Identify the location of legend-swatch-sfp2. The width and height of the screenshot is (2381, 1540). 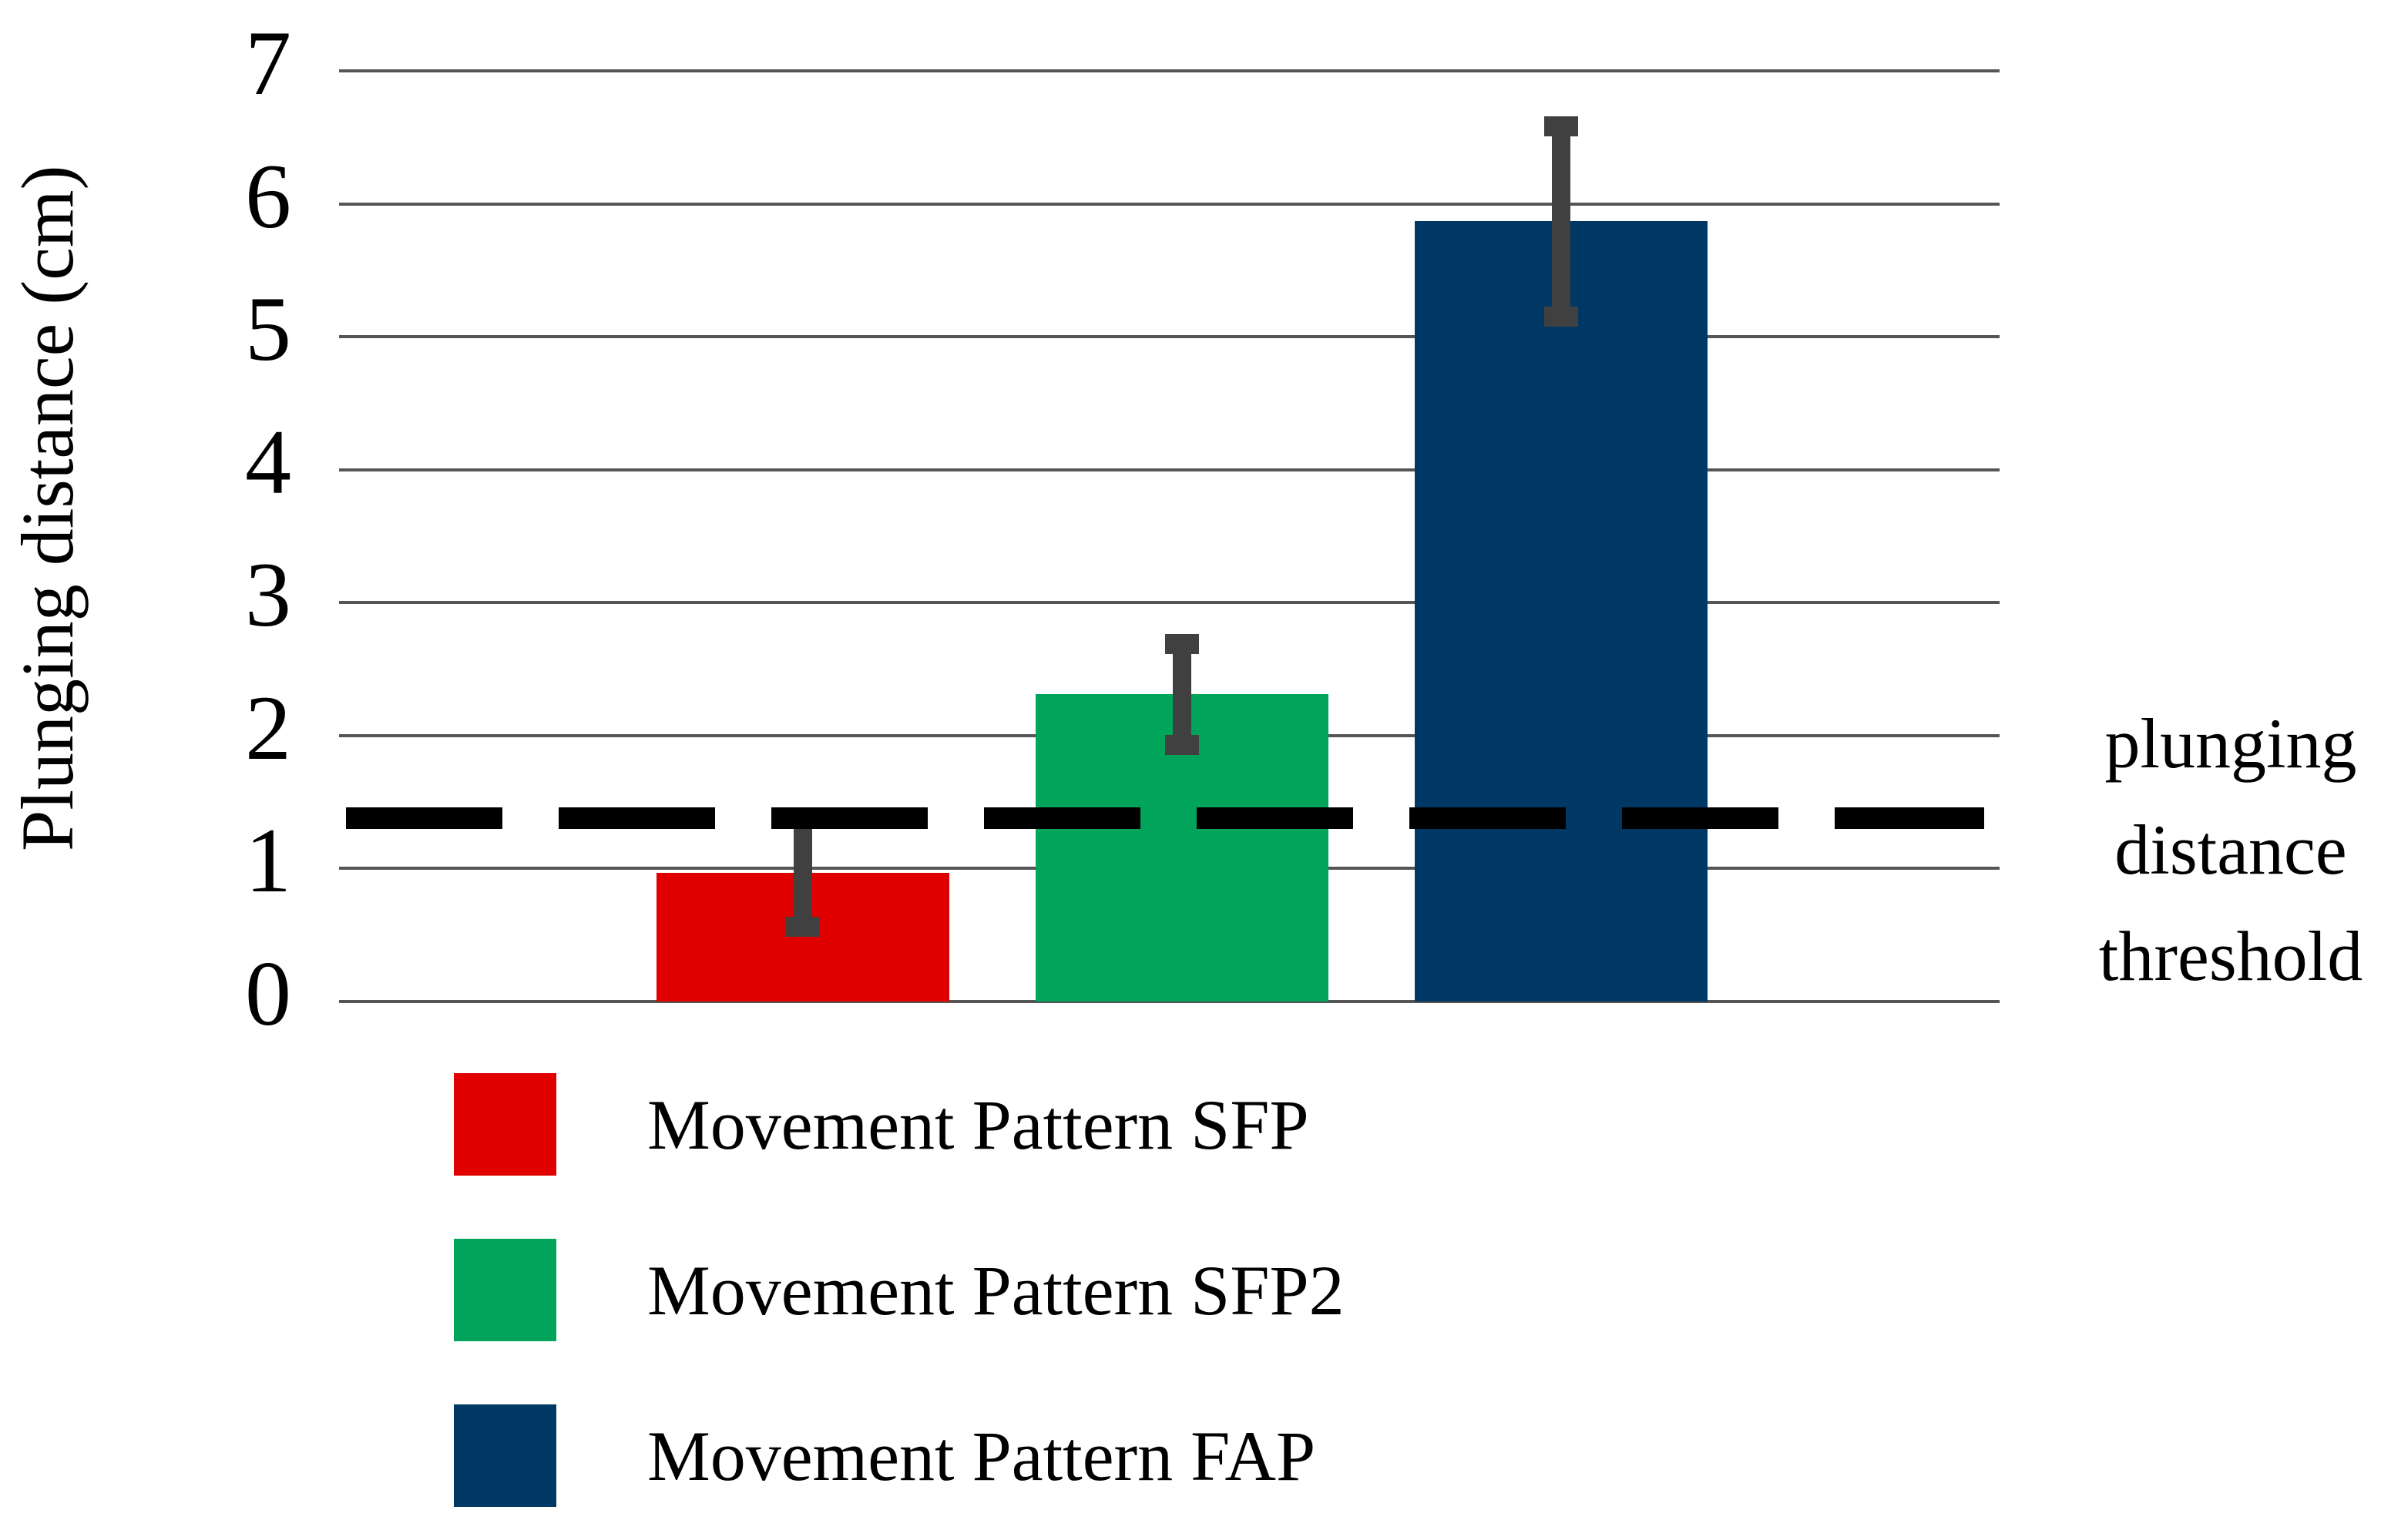
(505, 1290).